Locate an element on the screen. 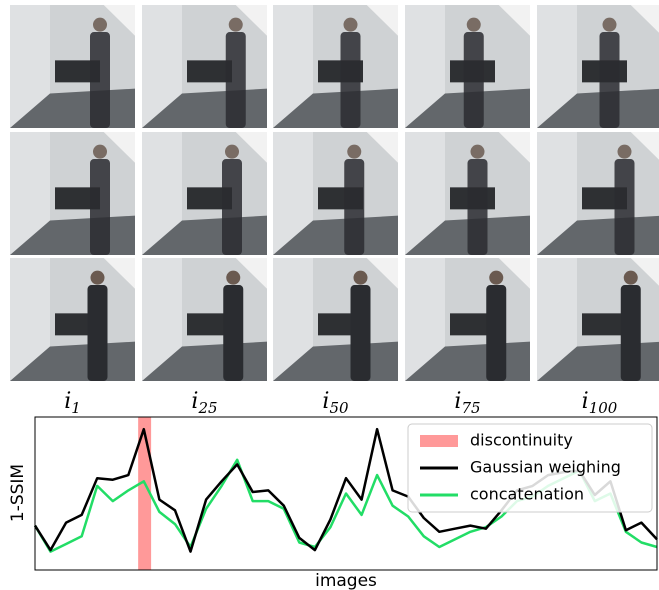 The image size is (659, 590). column-label: i75 is located at coordinates (467, 403).